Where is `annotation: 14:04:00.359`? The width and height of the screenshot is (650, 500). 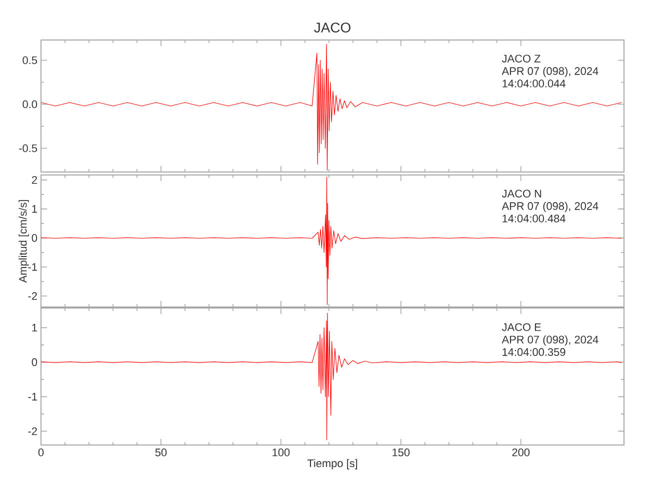 annotation: 14:04:00.359 is located at coordinates (534, 352).